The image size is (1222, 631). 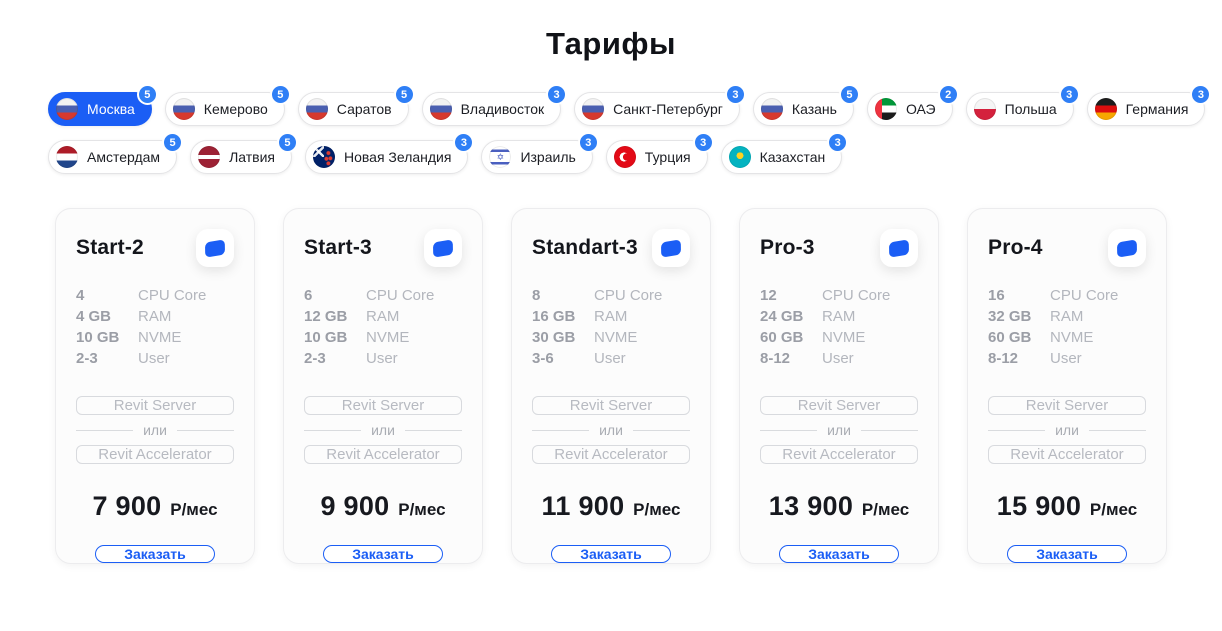 I want to click on flag-tr-icon, so click(x=624, y=157).